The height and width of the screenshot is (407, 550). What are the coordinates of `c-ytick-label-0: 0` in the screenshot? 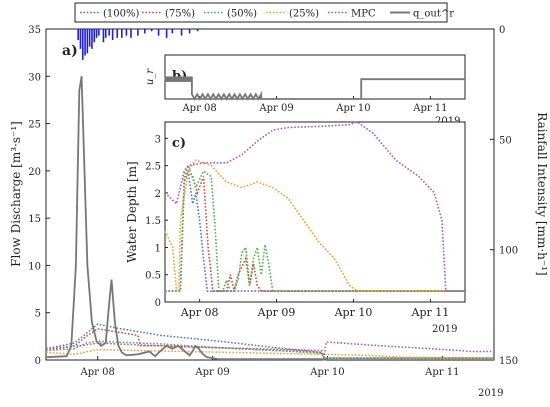 It's located at (158, 303).